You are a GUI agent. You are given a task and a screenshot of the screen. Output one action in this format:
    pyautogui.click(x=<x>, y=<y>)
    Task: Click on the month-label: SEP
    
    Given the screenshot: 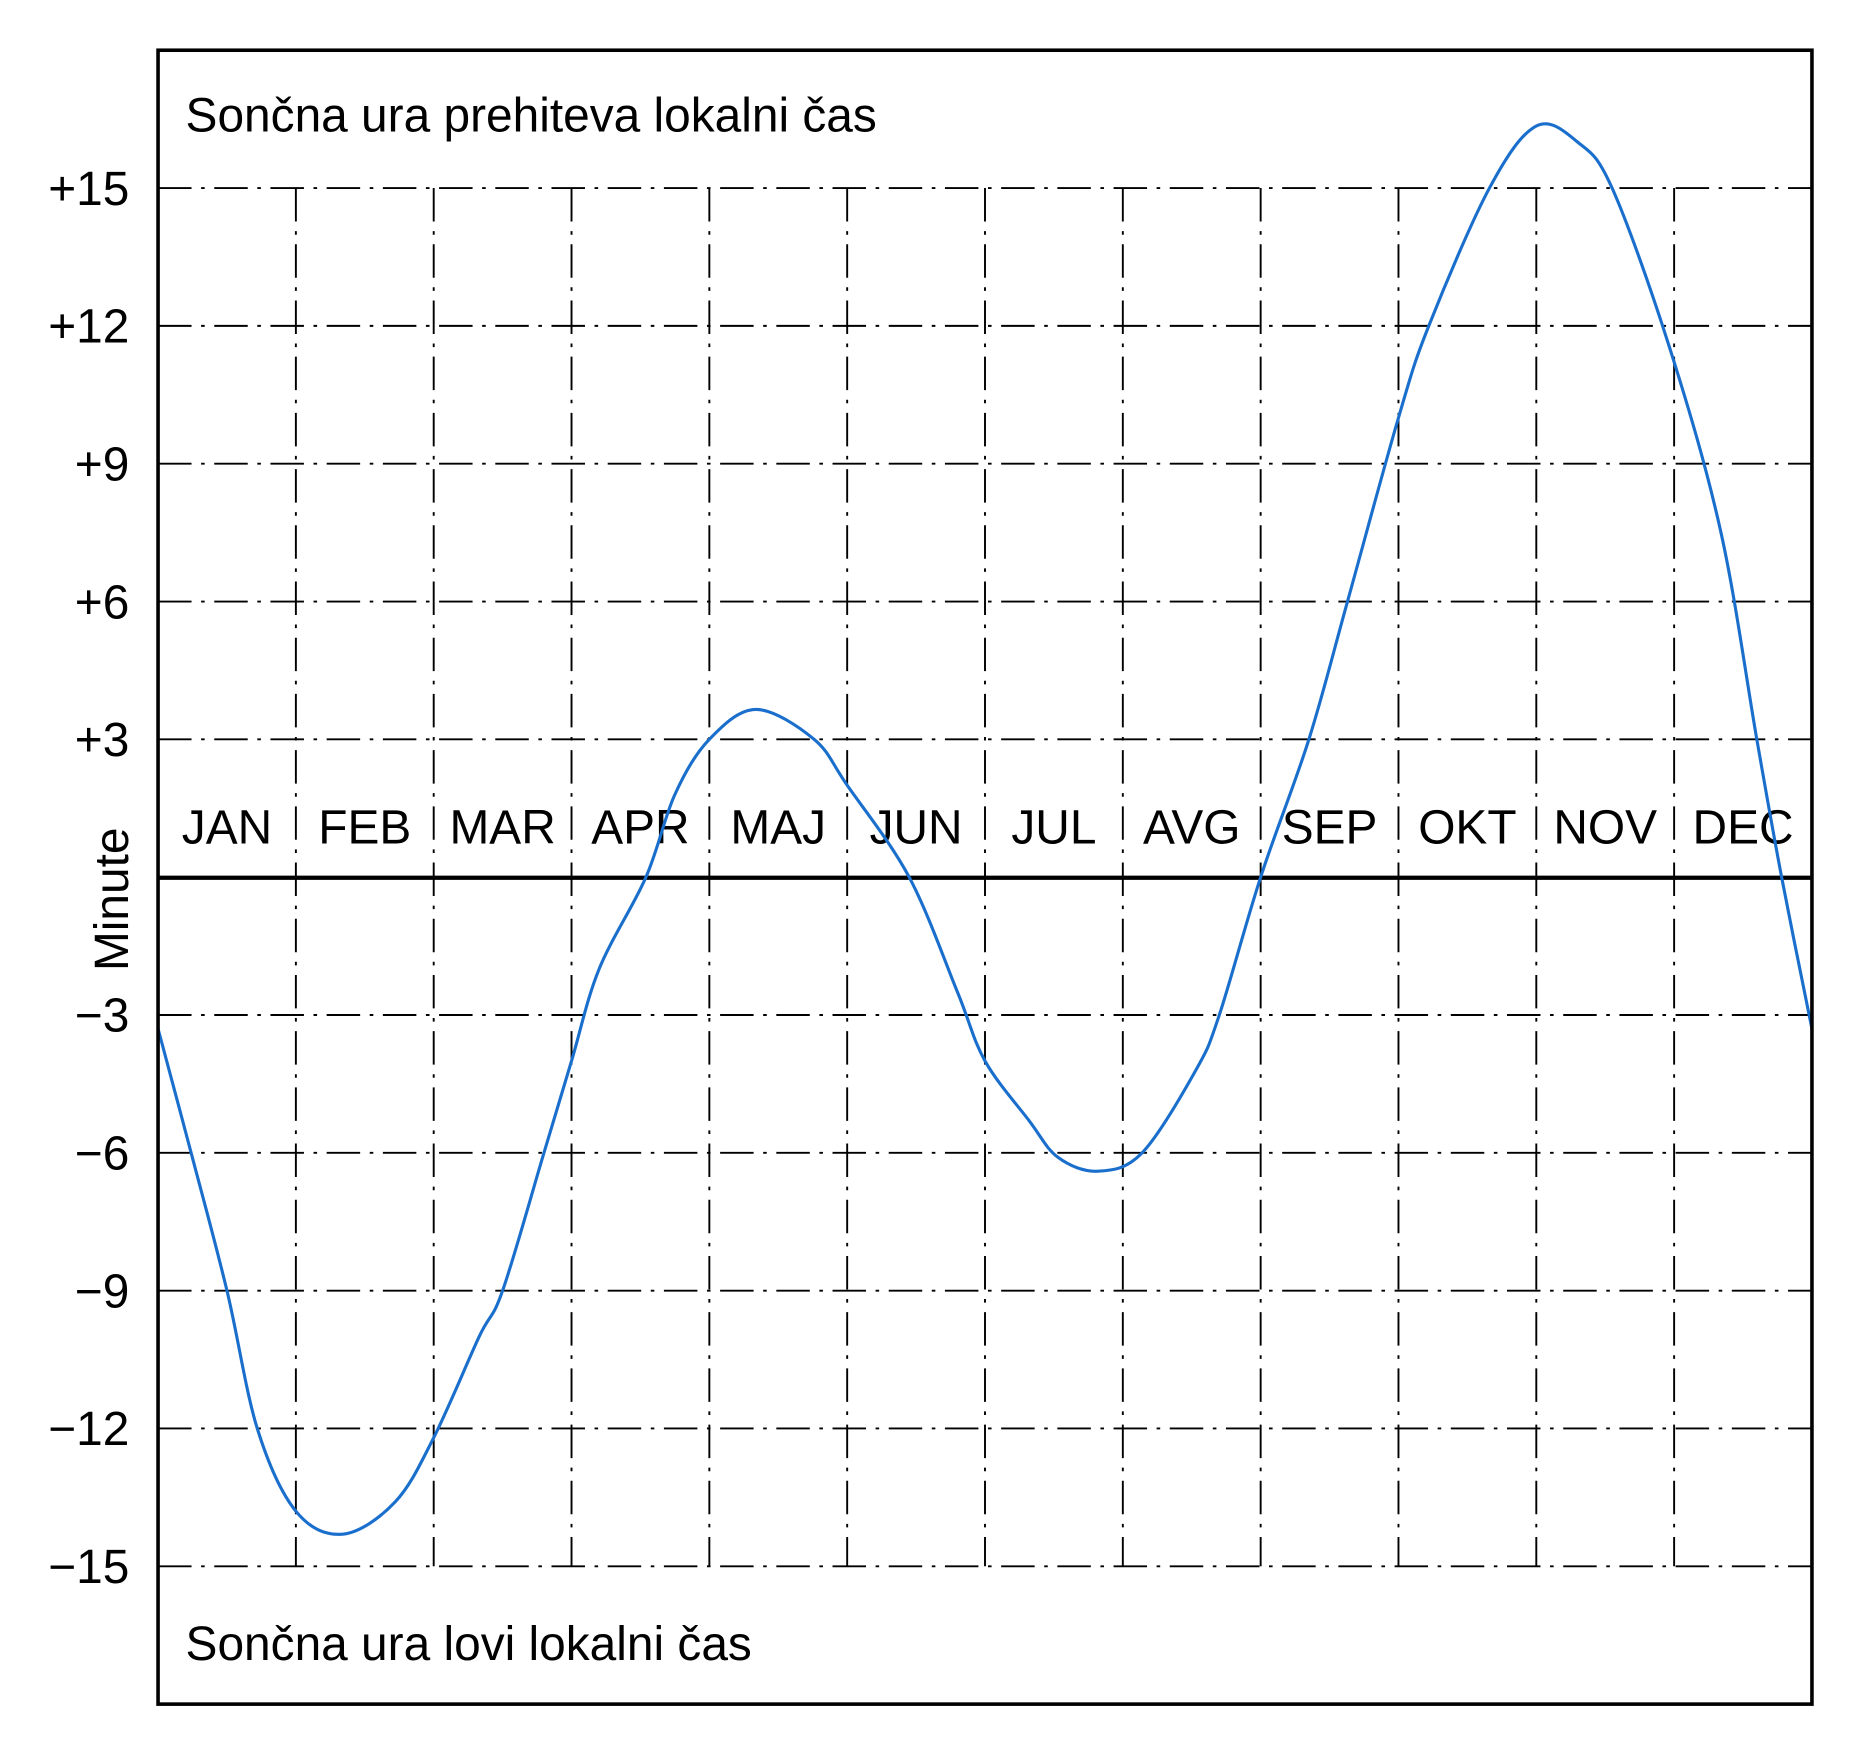 What is the action you would take?
    pyautogui.click(x=1330, y=827)
    